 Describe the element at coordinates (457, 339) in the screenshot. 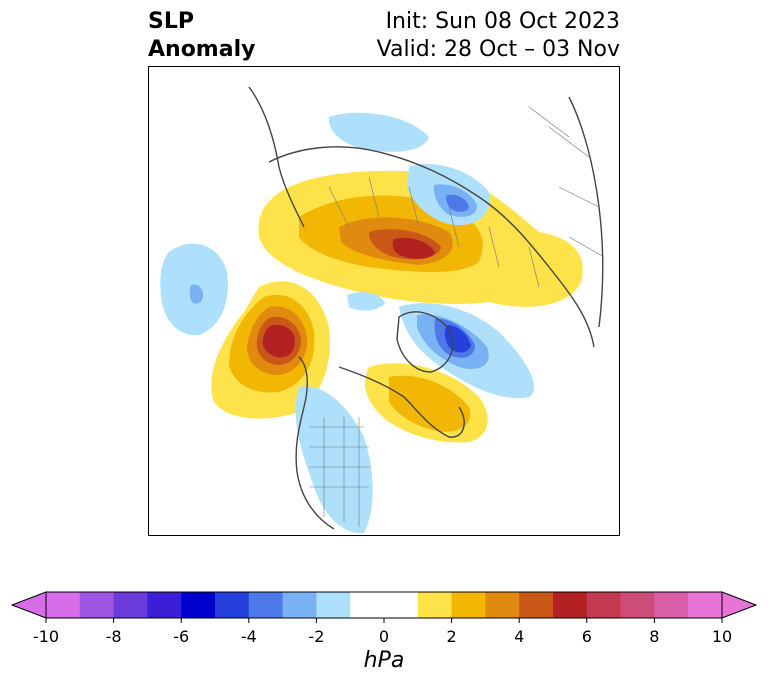

I see `anomaly-contour-greenland-neg8` at that location.